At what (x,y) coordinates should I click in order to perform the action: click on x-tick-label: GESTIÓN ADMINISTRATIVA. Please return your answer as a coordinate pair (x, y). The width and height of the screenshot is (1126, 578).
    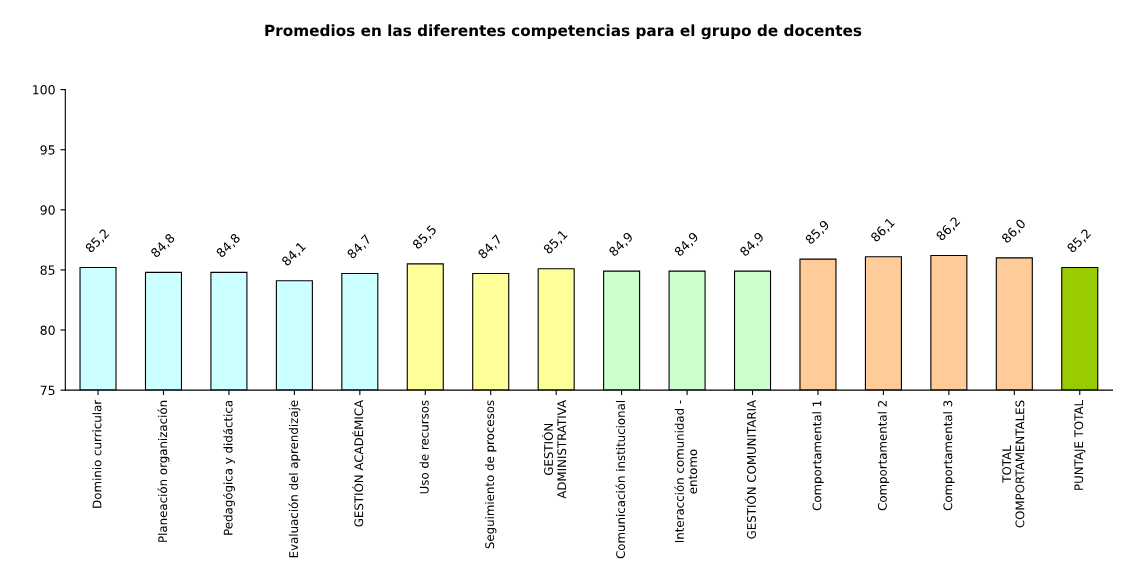
    Looking at the image, I should click on (554, 449).